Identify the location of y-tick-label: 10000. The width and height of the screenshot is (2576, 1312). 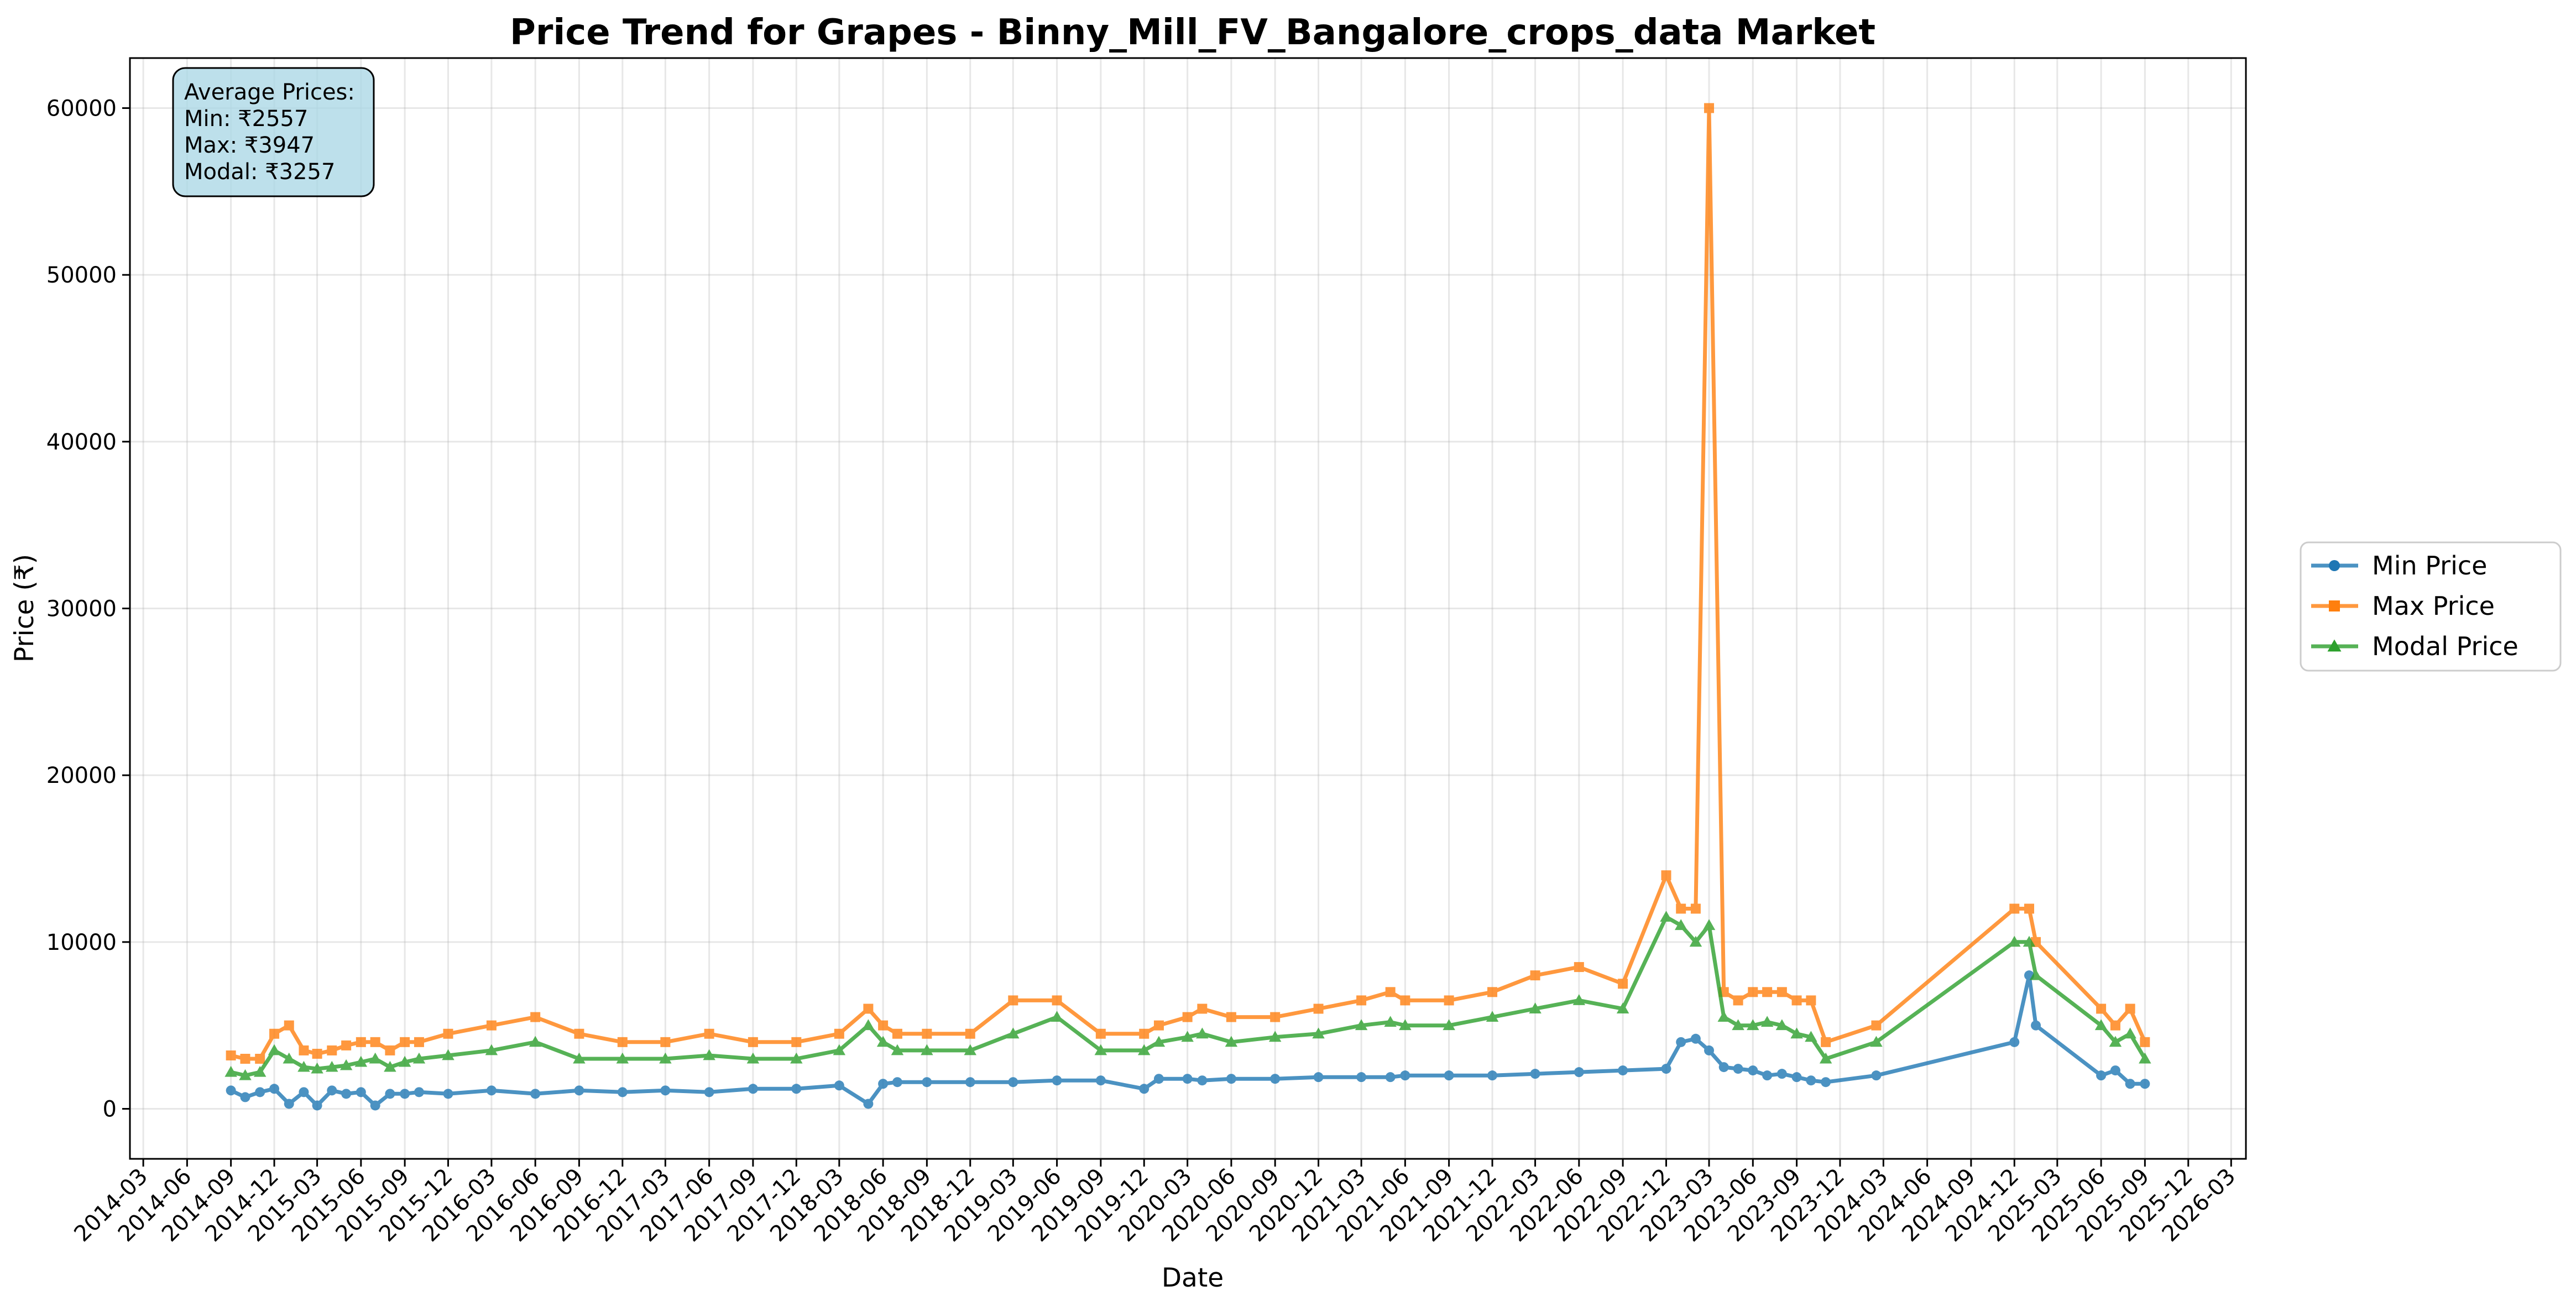
(81, 942).